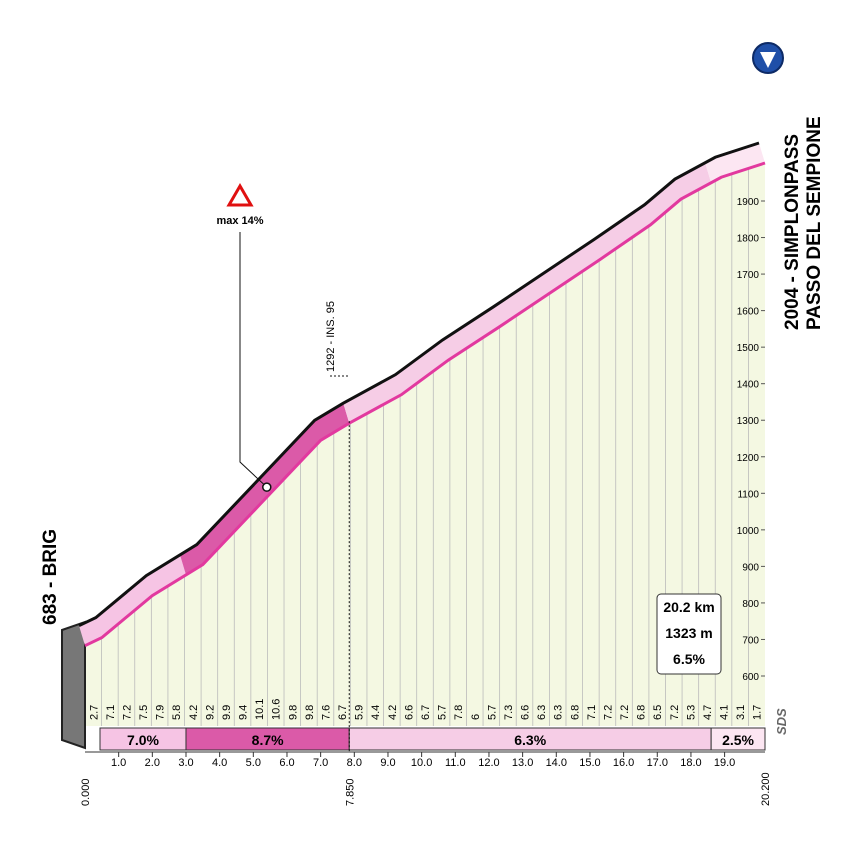 This screenshot has width=847, height=857. Describe the element at coordinates (688, 607) in the screenshot. I see `summary-distance: 20.2 km` at that location.